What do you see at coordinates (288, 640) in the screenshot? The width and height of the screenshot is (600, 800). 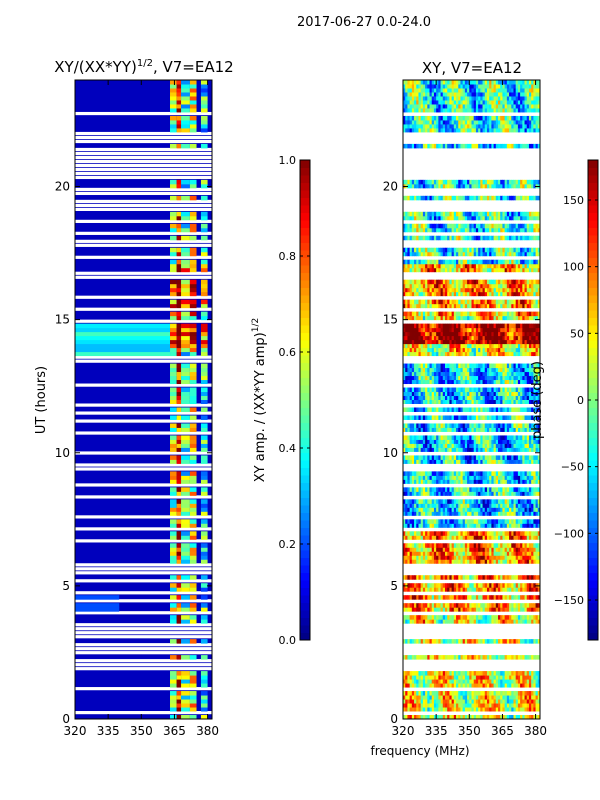 I see `colorbar-tick-label: 0.0` at bounding box center [288, 640].